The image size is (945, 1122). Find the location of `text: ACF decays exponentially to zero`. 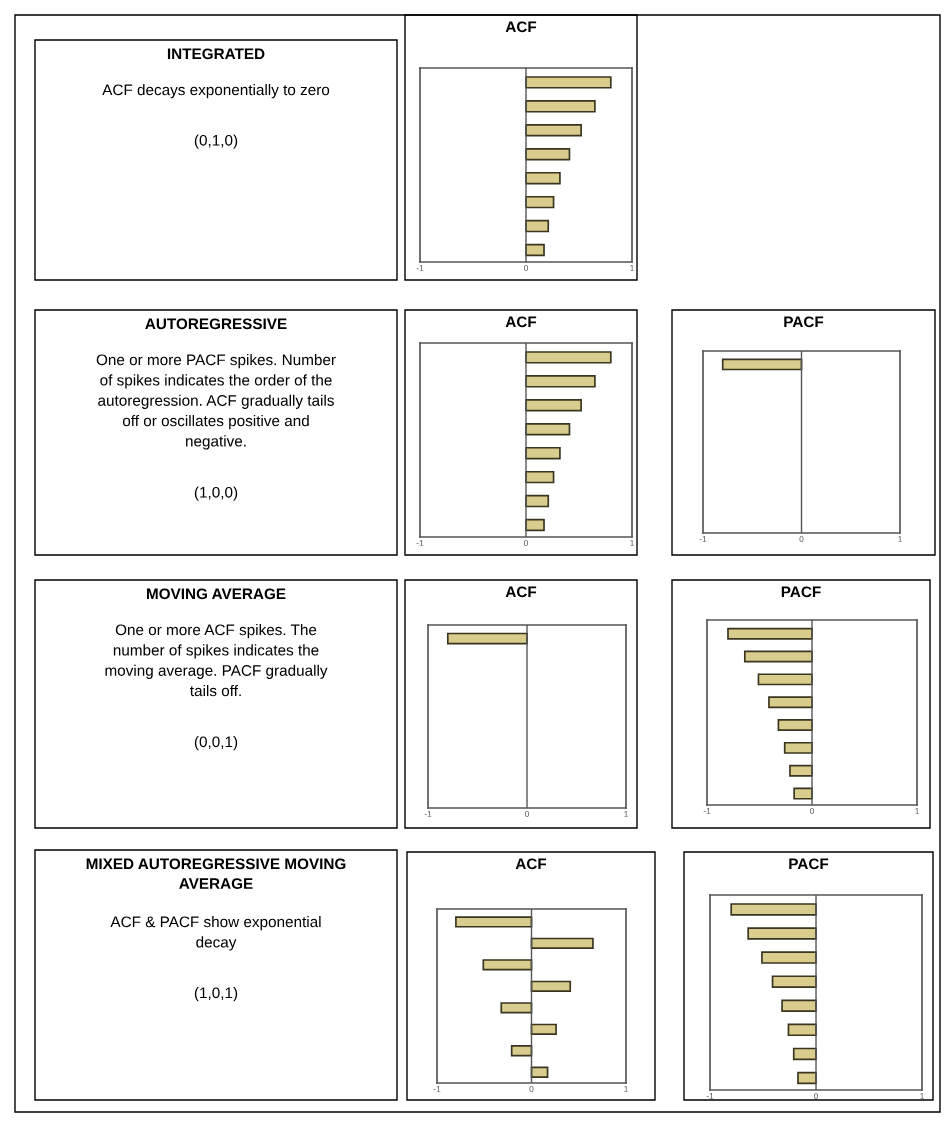

text: ACF decays exponentially to zero is located at coordinates (216, 91).